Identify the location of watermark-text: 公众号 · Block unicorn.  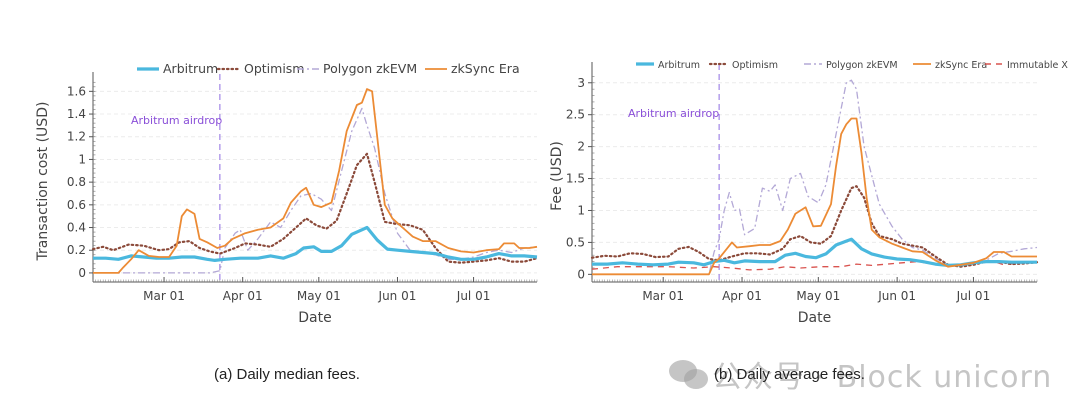
(882, 377).